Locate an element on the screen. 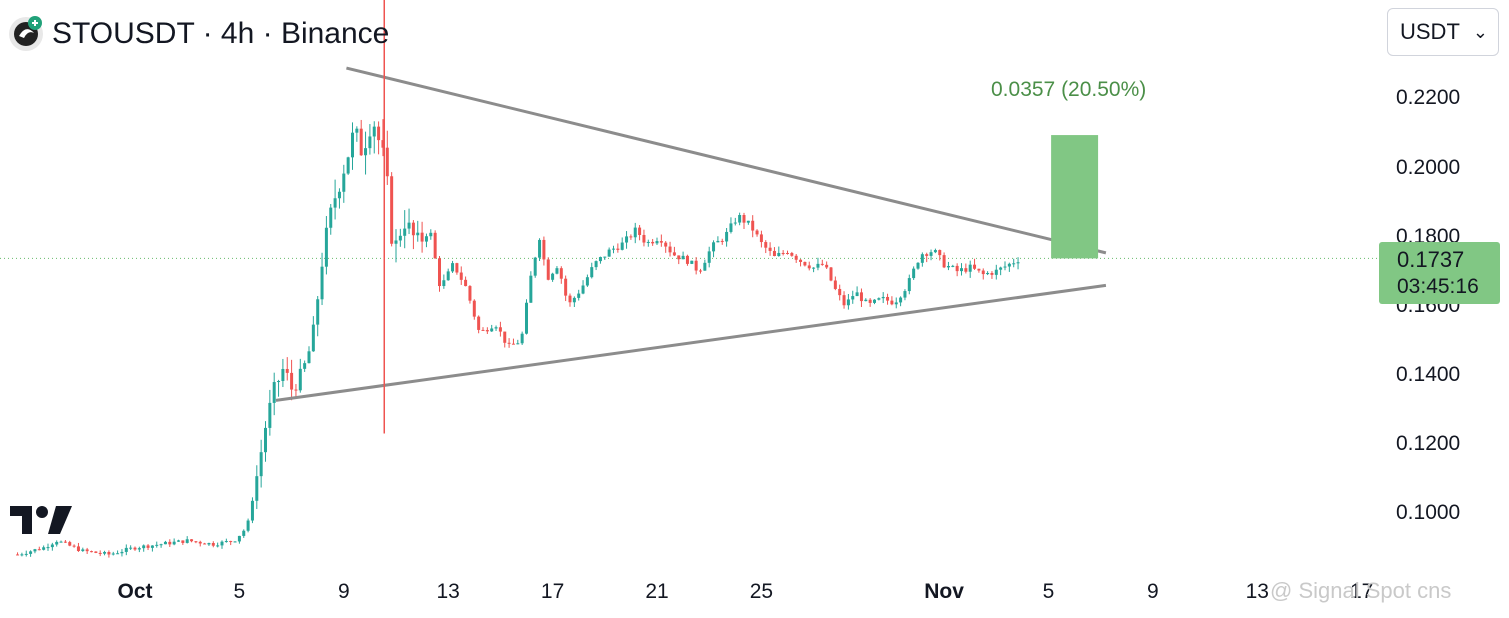 The width and height of the screenshot is (1509, 618). x-tick-label: 17 is located at coordinates (552, 591).